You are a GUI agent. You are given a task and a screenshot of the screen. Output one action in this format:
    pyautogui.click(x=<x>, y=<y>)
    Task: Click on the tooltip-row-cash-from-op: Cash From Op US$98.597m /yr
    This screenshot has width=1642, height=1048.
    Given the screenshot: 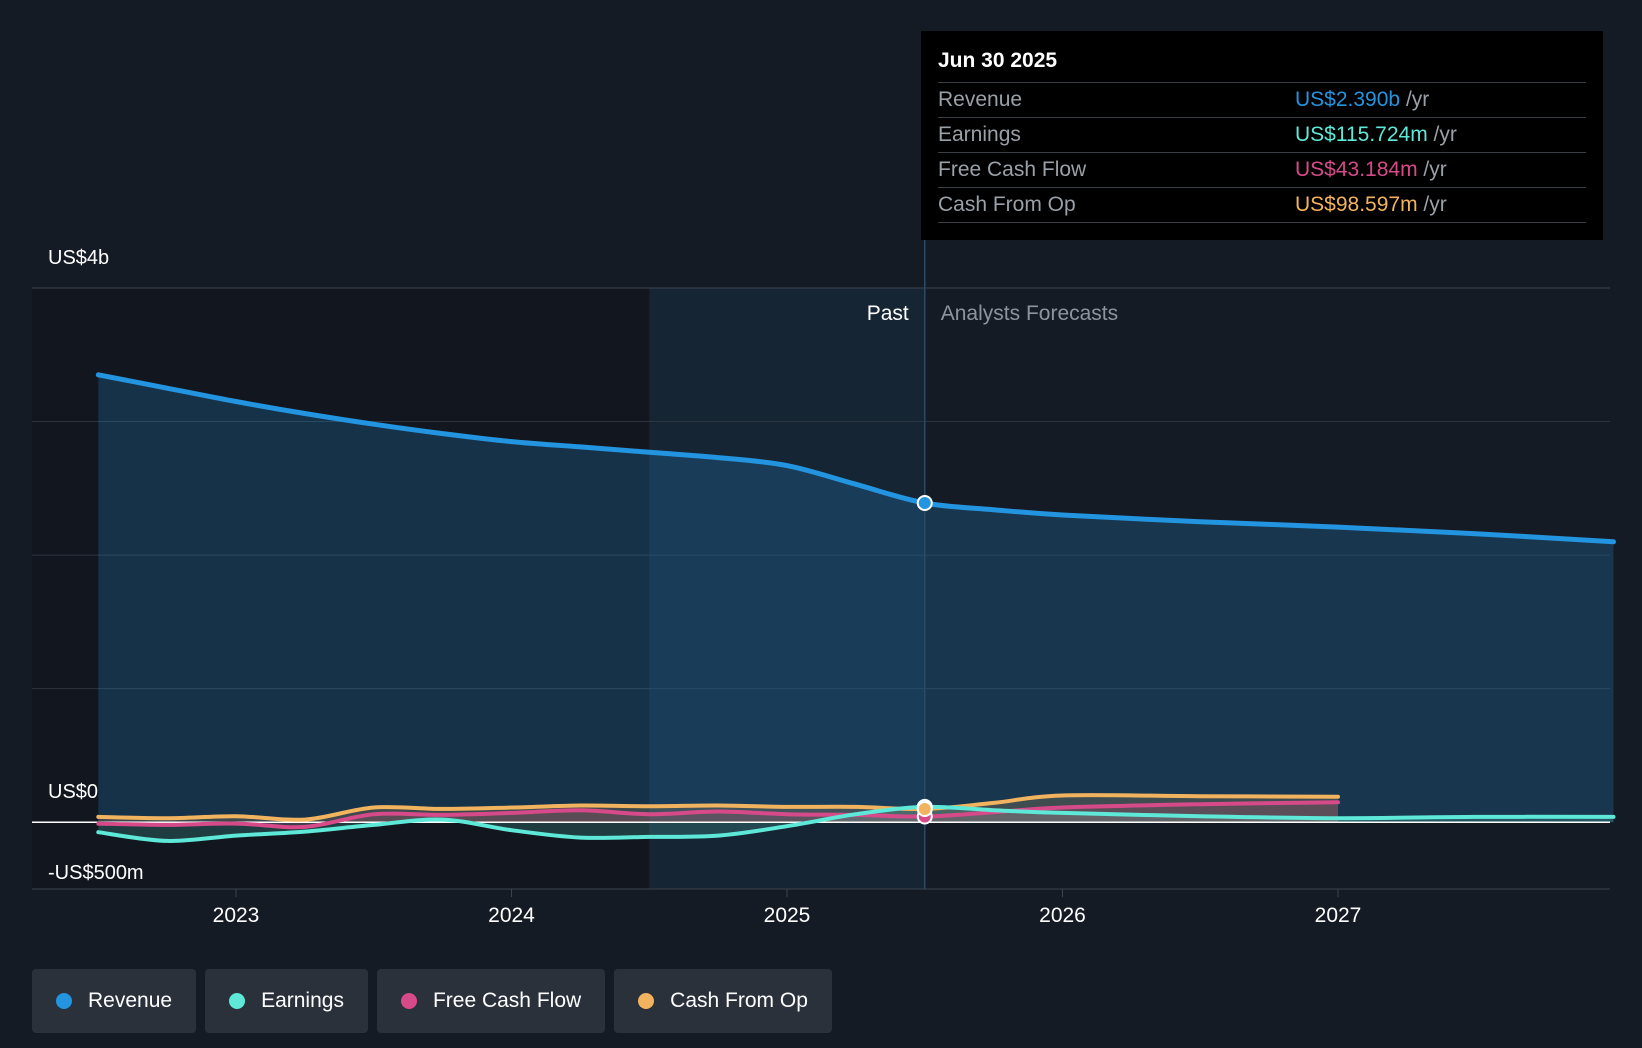 What is the action you would take?
    pyautogui.click(x=1262, y=205)
    